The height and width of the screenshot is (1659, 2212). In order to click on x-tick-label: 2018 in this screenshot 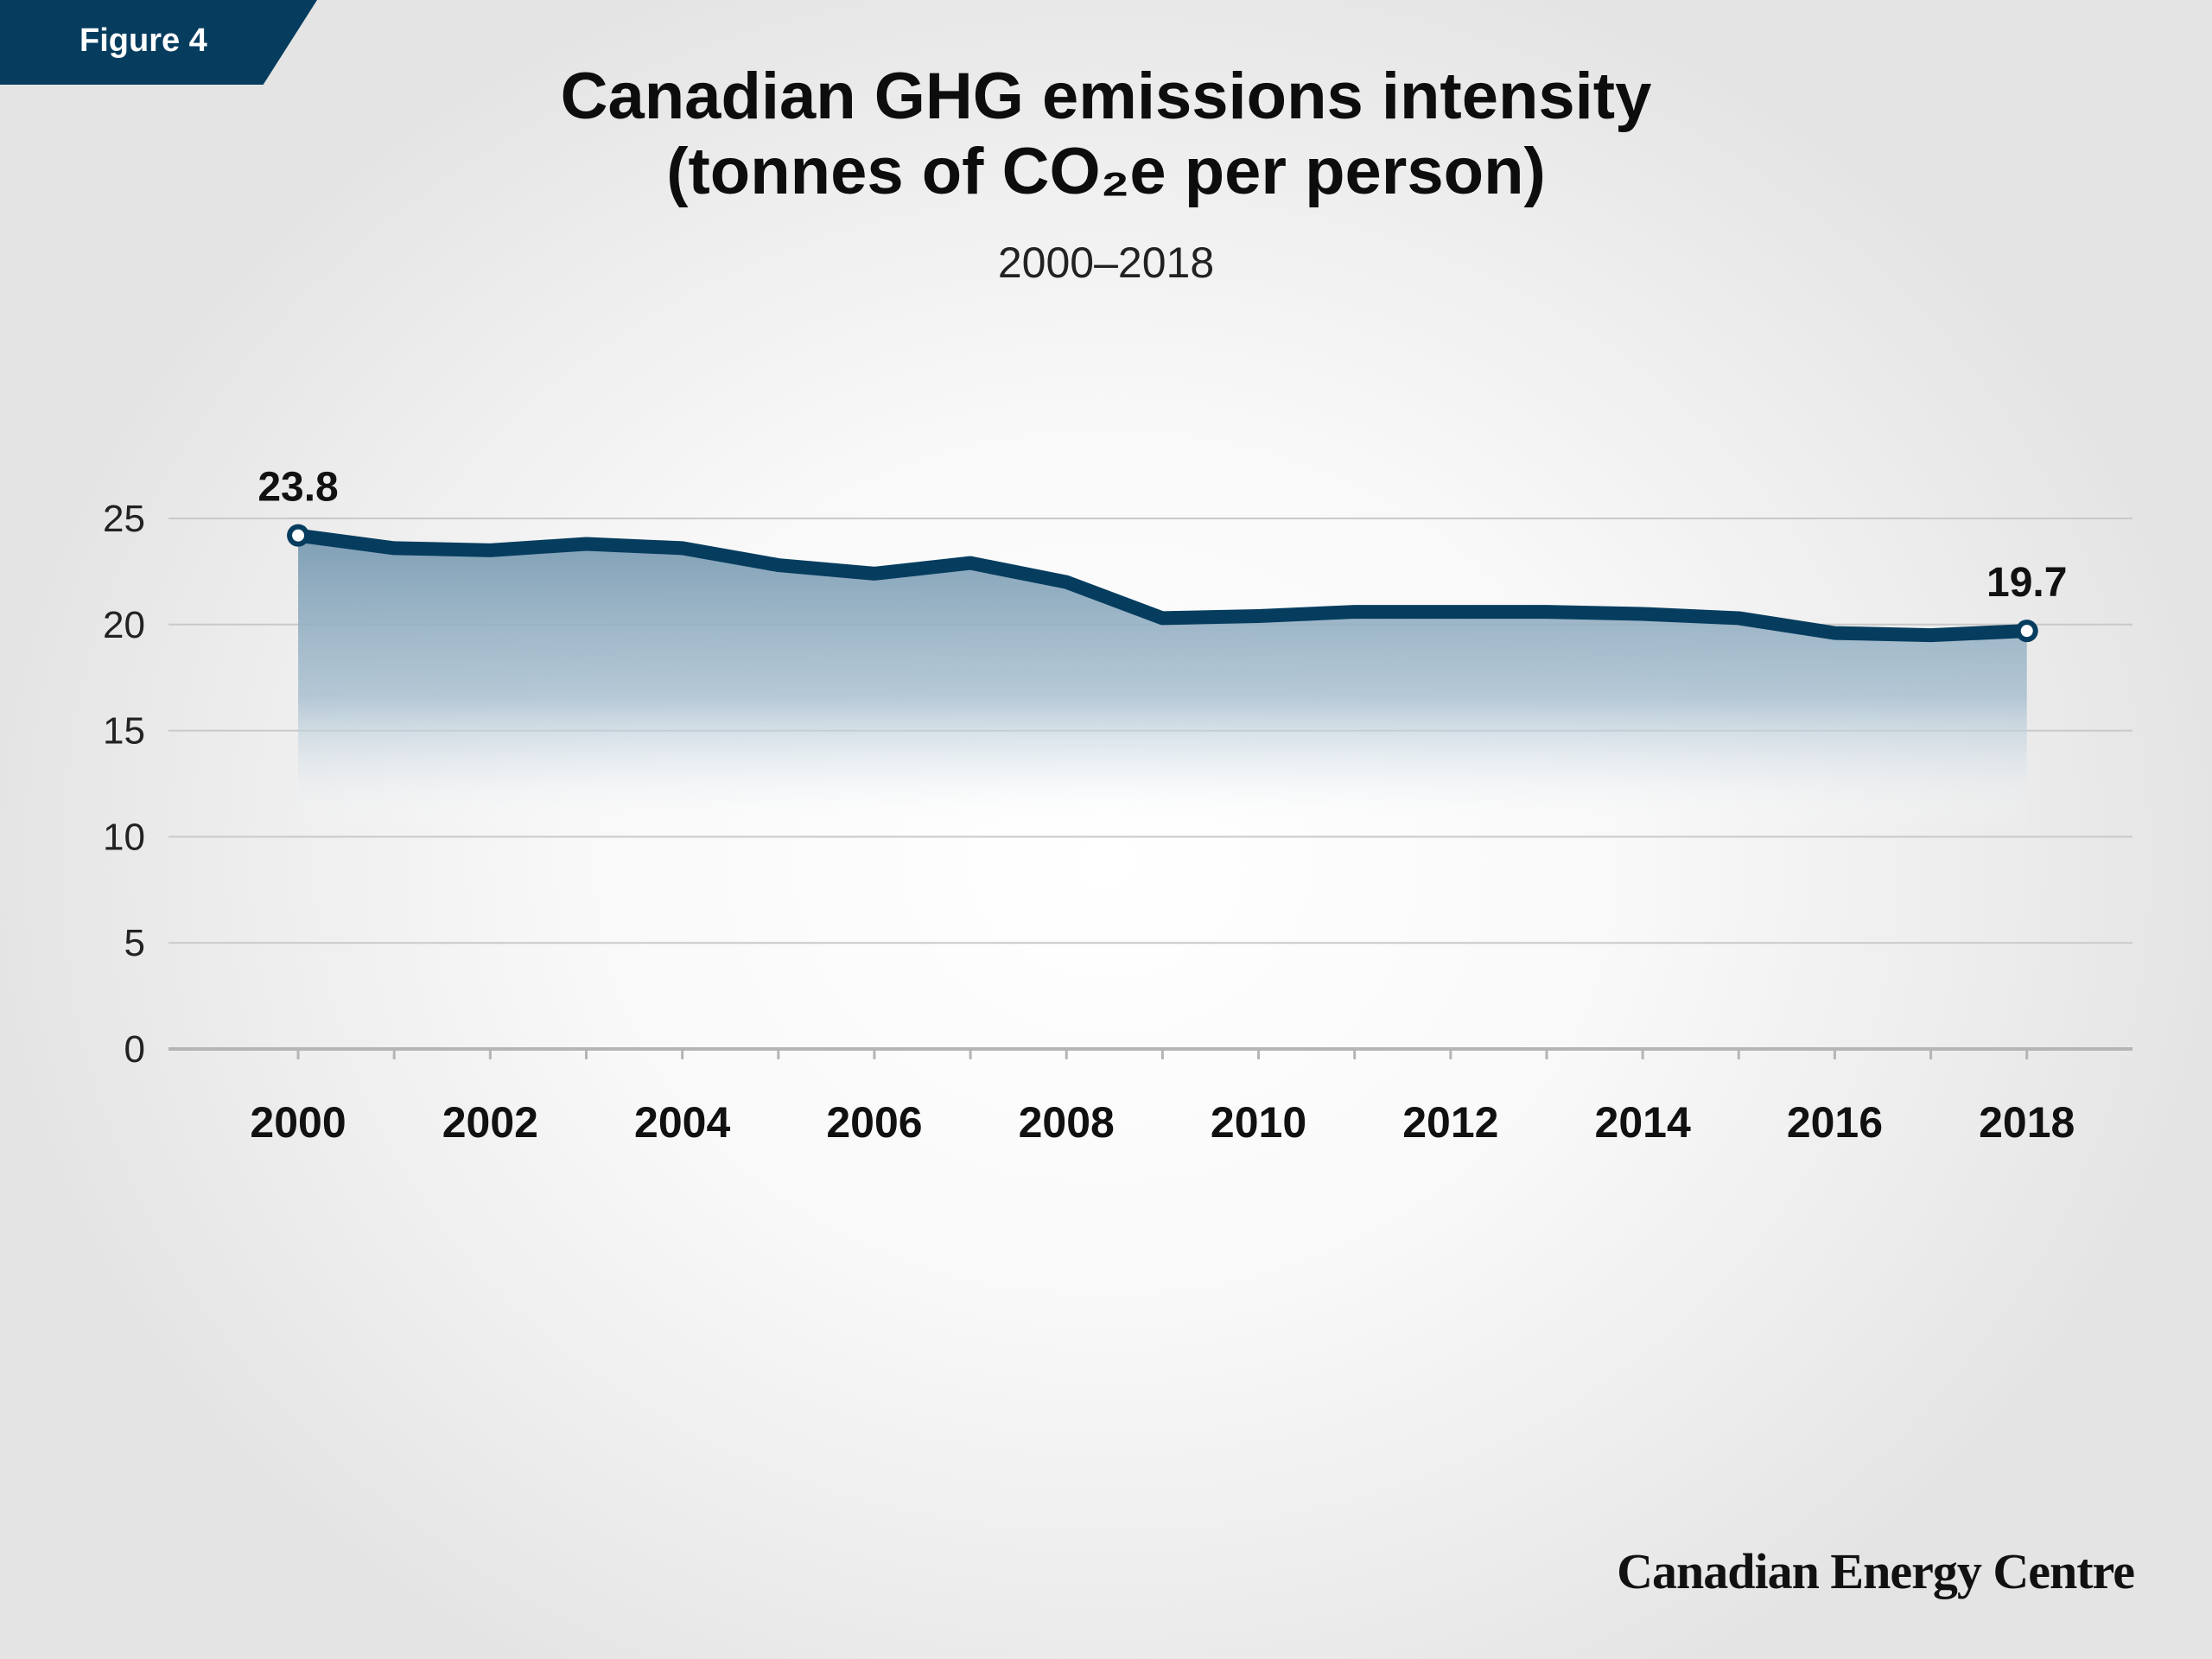, I will do `click(2027, 1122)`.